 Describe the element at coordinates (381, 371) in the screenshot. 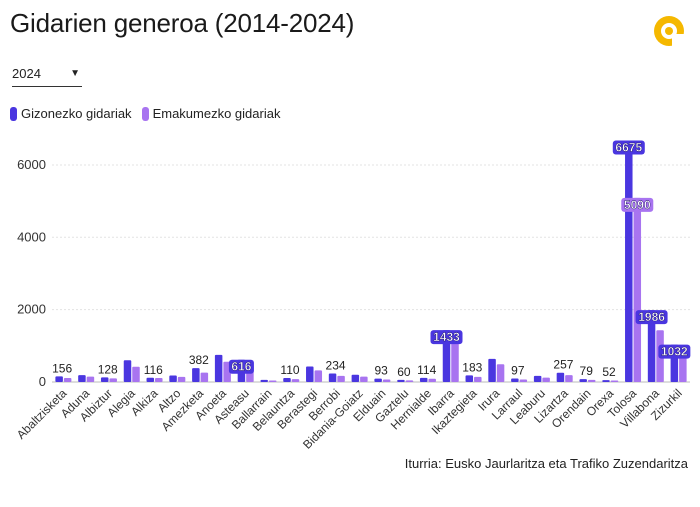

I see `data-label: 93` at that location.